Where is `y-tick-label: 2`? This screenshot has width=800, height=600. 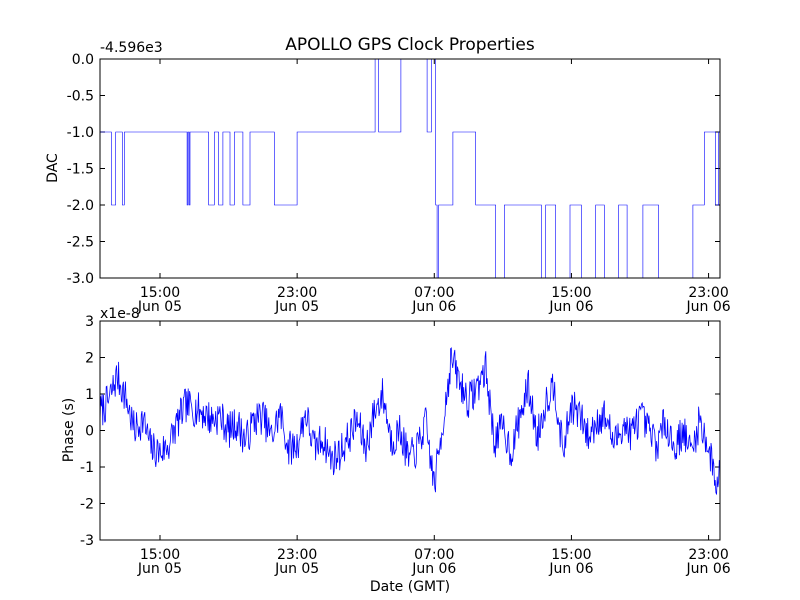 y-tick-label: 2 is located at coordinates (89, 359).